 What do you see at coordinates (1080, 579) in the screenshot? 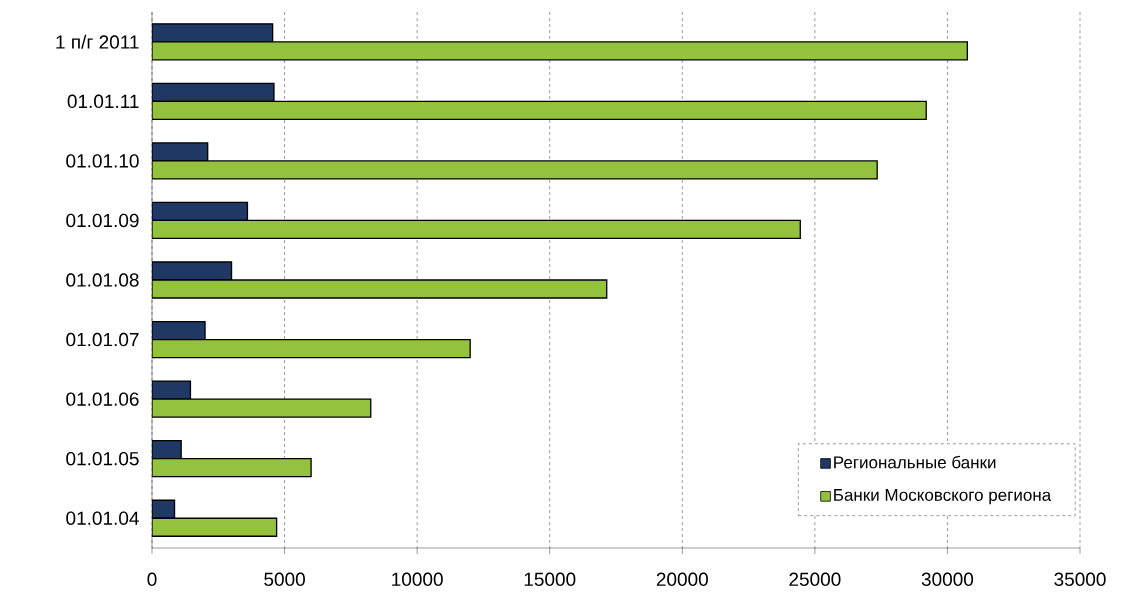
I see `x-tick-label: 35000` at bounding box center [1080, 579].